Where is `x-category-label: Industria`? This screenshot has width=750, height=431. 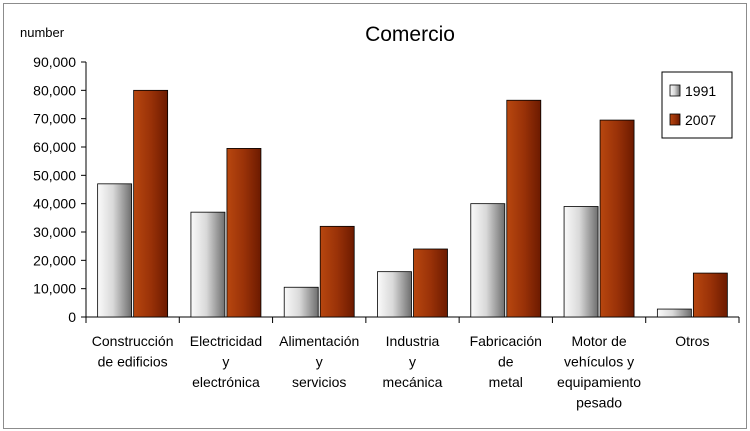 x-category-label: Industria is located at coordinates (413, 341).